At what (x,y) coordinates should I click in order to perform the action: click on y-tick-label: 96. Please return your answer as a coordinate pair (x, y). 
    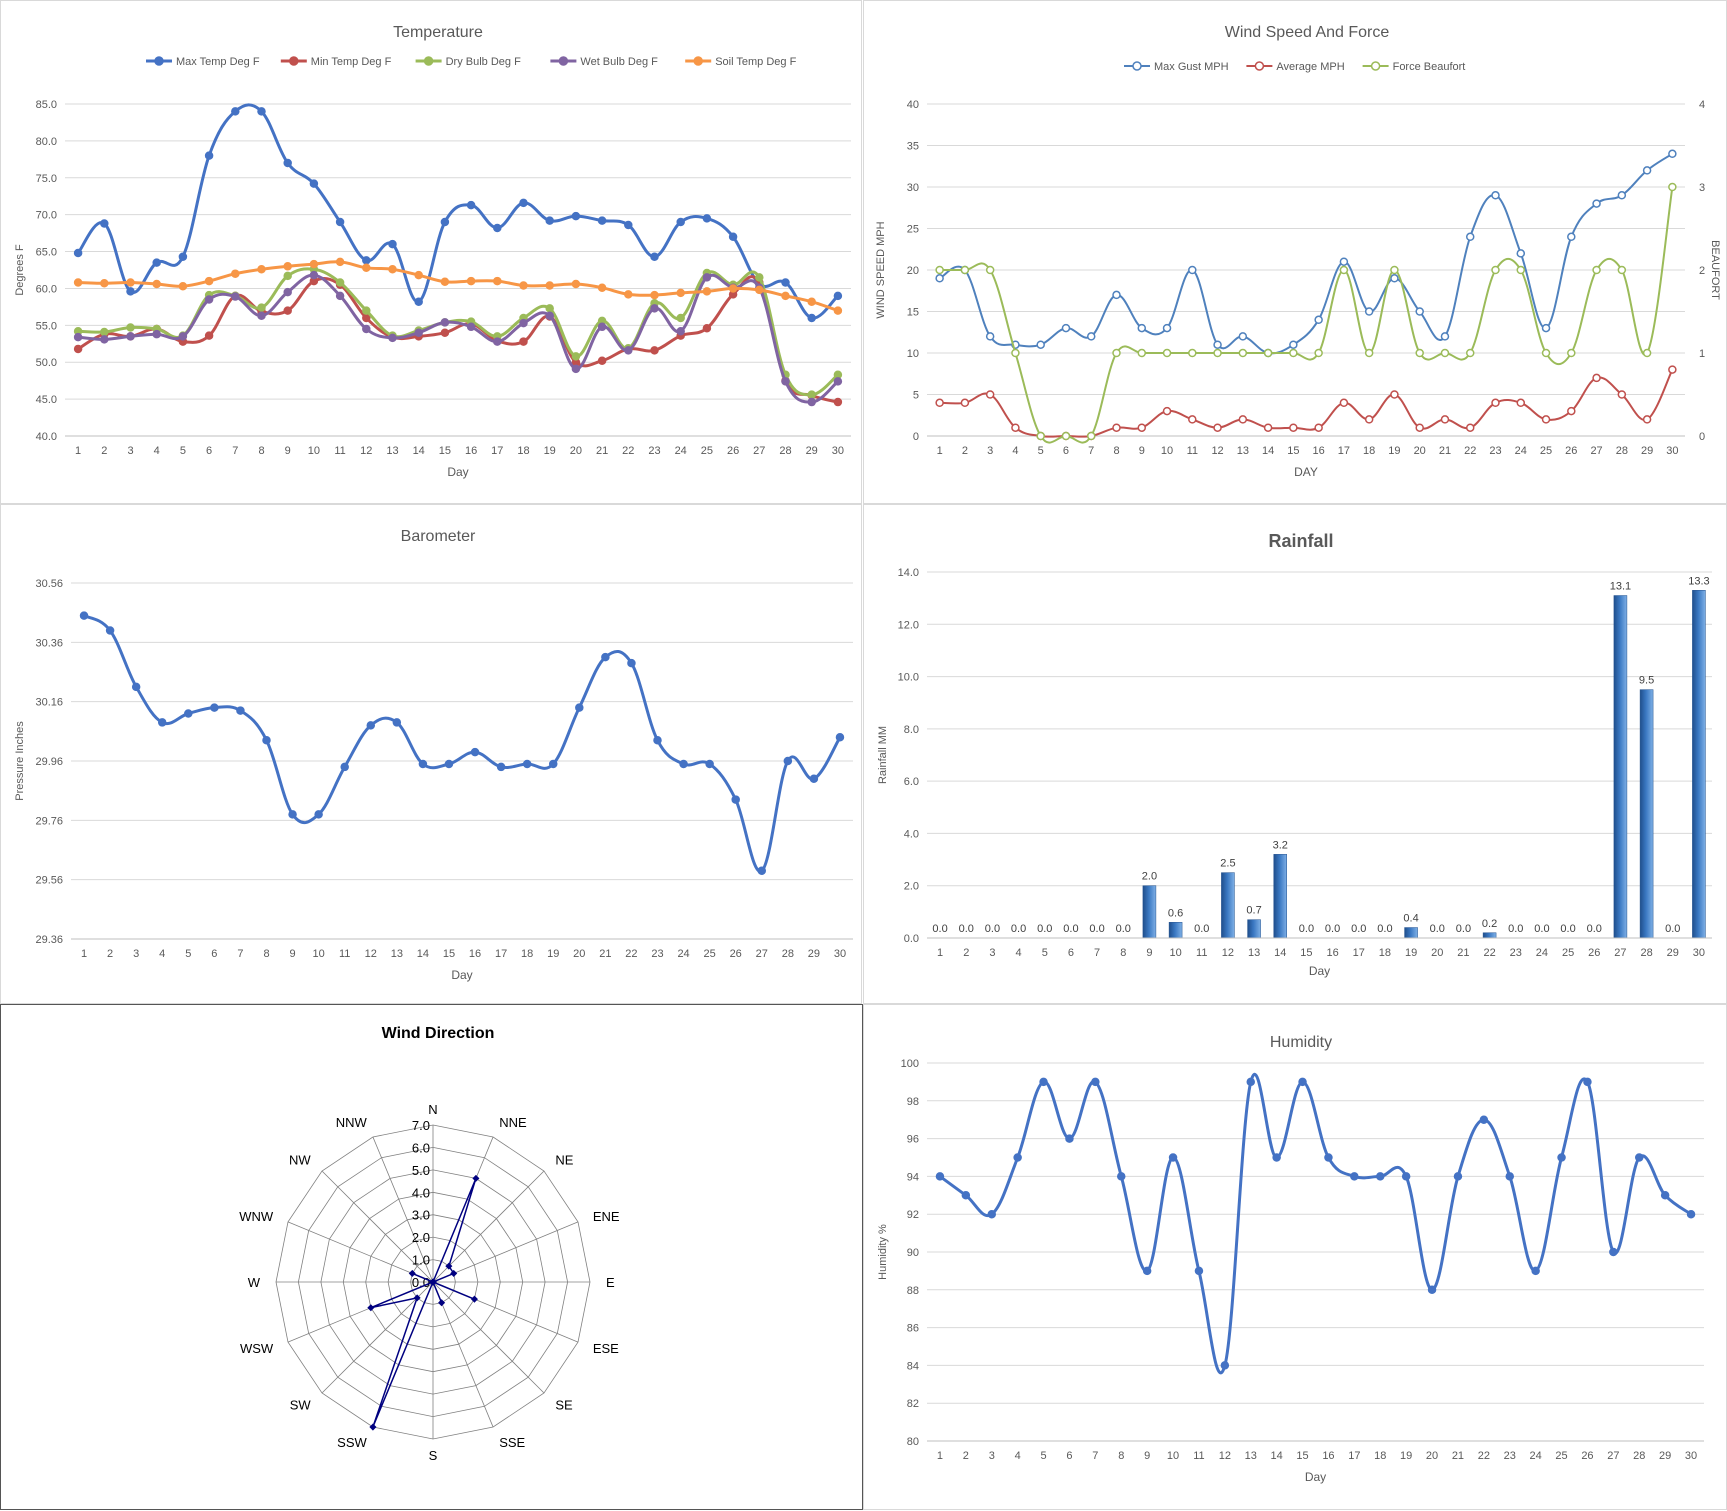
    Looking at the image, I should click on (913, 1140).